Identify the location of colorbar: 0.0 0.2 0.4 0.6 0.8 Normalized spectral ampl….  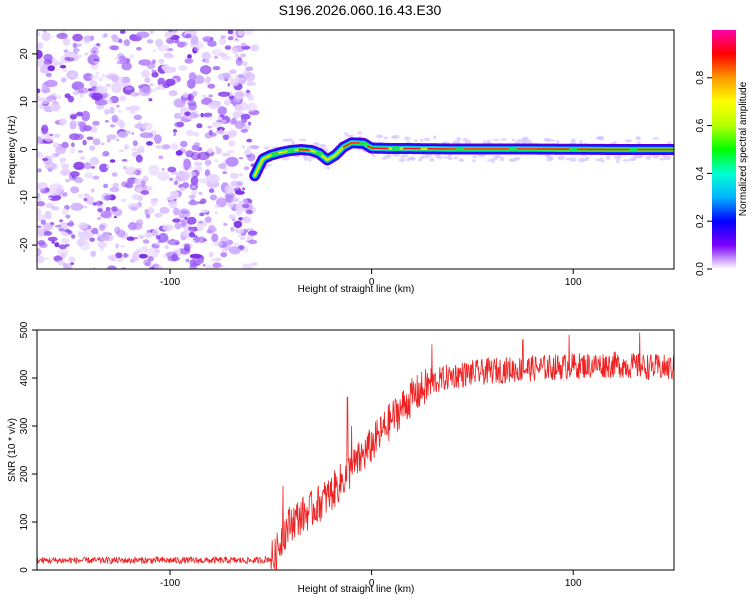
(722, 153).